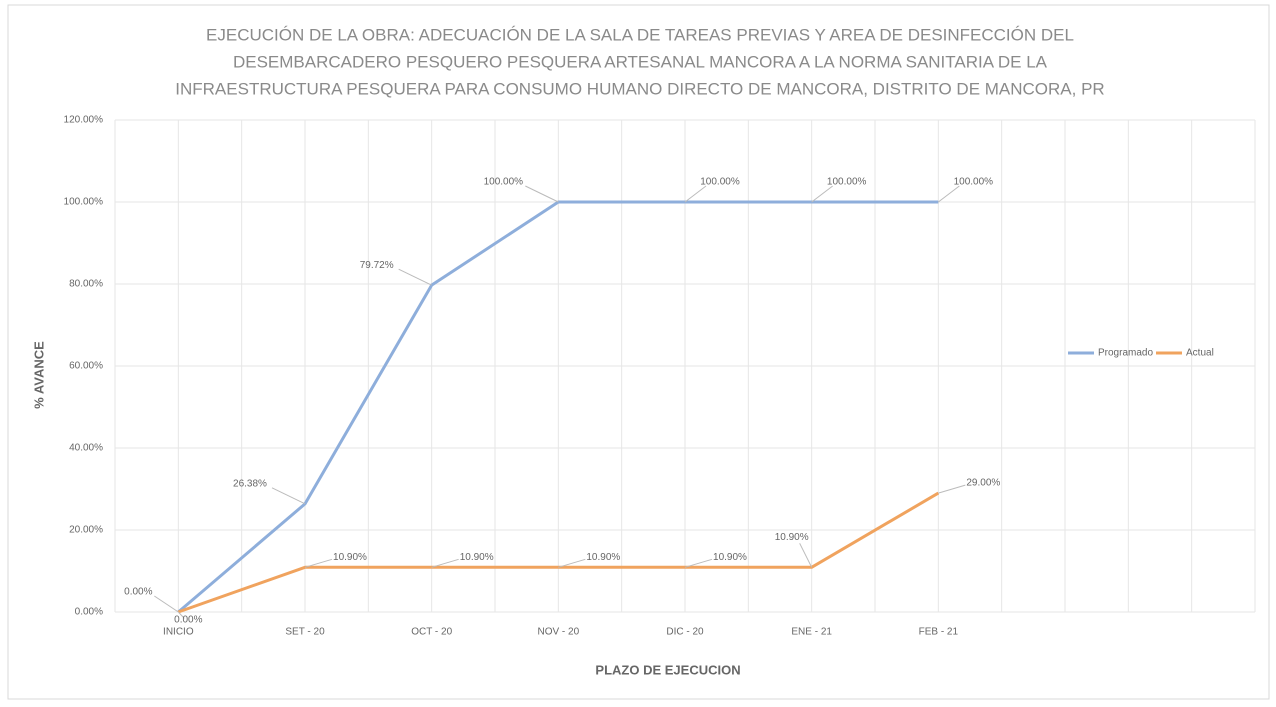 The width and height of the screenshot is (1276, 707). I want to click on data-label: 26.38%, so click(250, 483).